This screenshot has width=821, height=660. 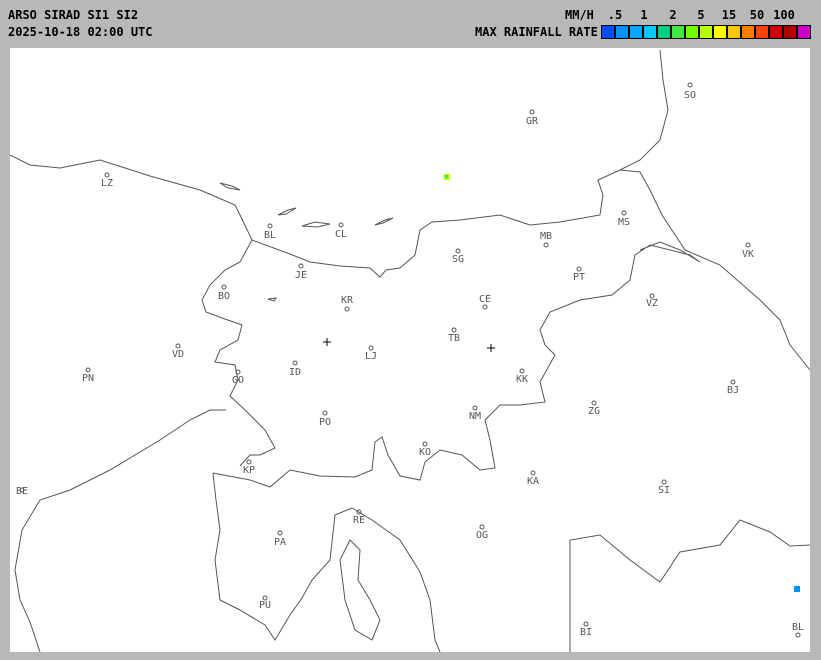 What do you see at coordinates (371, 356) in the screenshot?
I see `city-label: LJ` at bounding box center [371, 356].